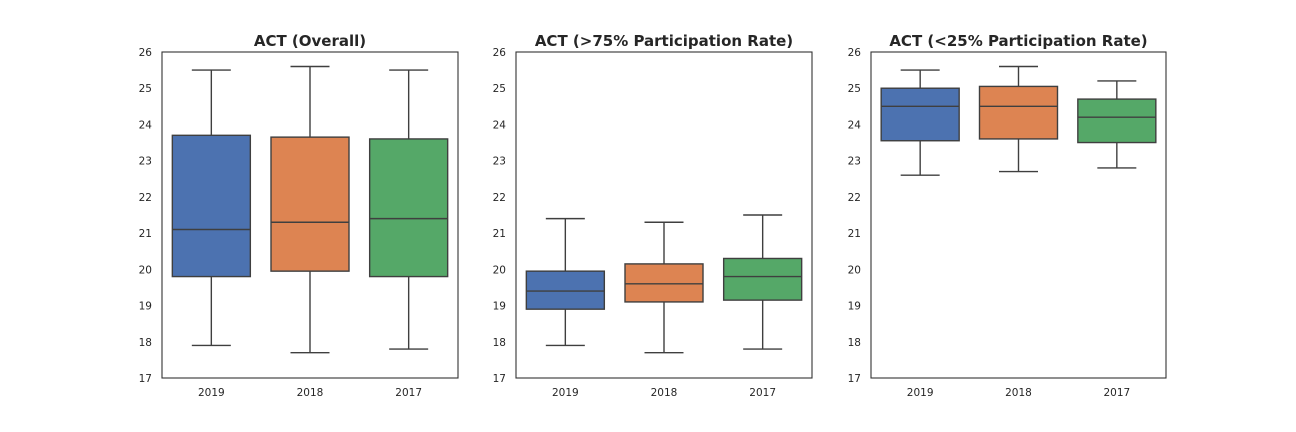 The width and height of the screenshot is (1296, 432). I want to click on chart-title: ACT (>75% Participation Rate), so click(664, 41).